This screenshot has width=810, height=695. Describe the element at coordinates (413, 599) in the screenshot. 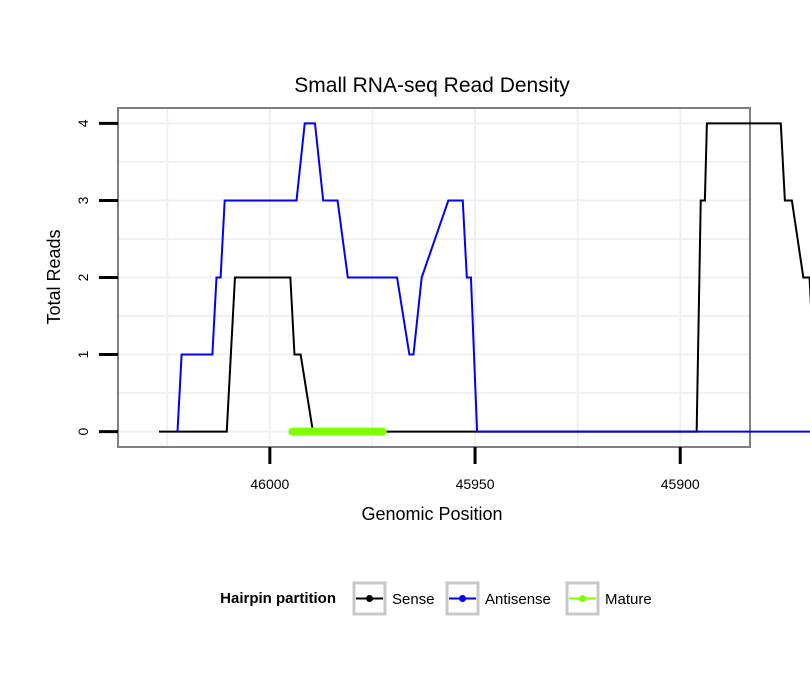

I see `legend-label: Sense` at that location.